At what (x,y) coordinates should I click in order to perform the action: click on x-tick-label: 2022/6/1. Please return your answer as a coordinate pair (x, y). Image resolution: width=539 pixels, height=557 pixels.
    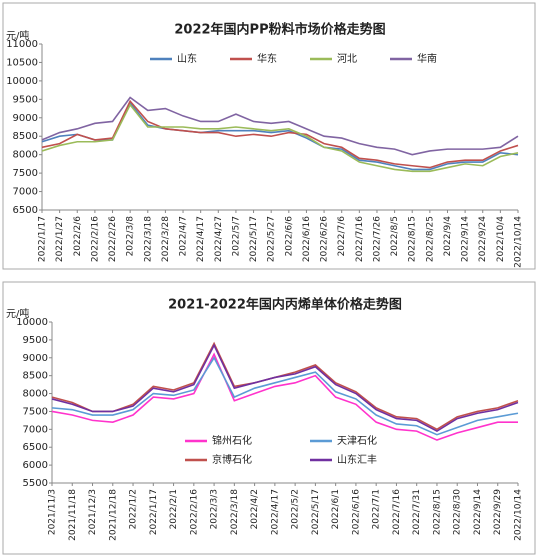
    Looking at the image, I should click on (336, 509).